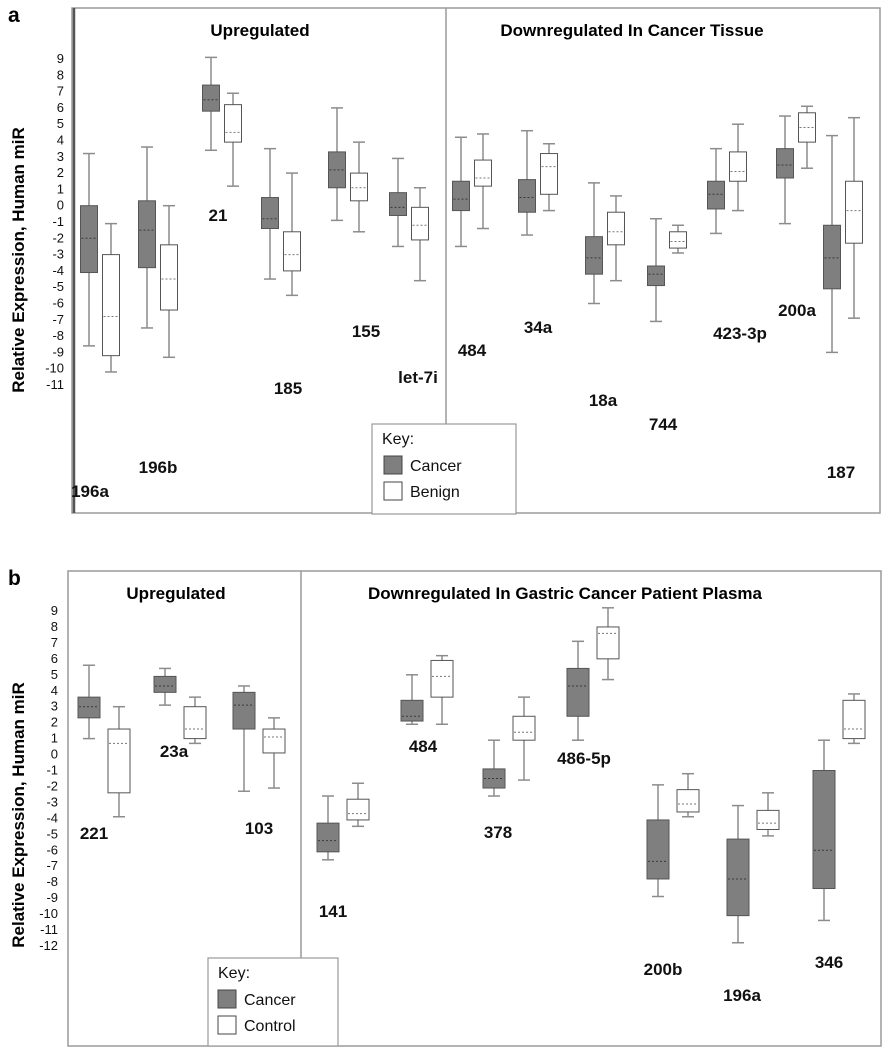 The height and width of the screenshot is (1055, 885). Describe the element at coordinates (18, 259) in the screenshot. I see `panel-a-y-axis-label: Relative Expression, Human miR` at that location.